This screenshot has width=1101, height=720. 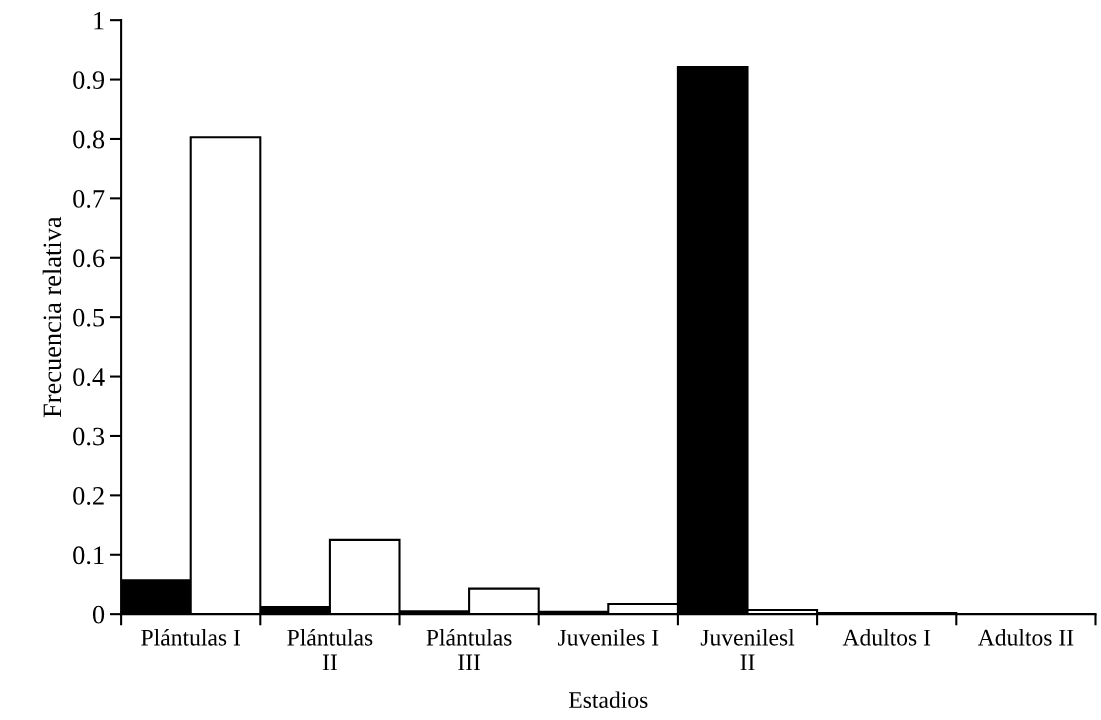 What do you see at coordinates (89, 258) in the screenshot?
I see `y-tick-label: 0.6` at bounding box center [89, 258].